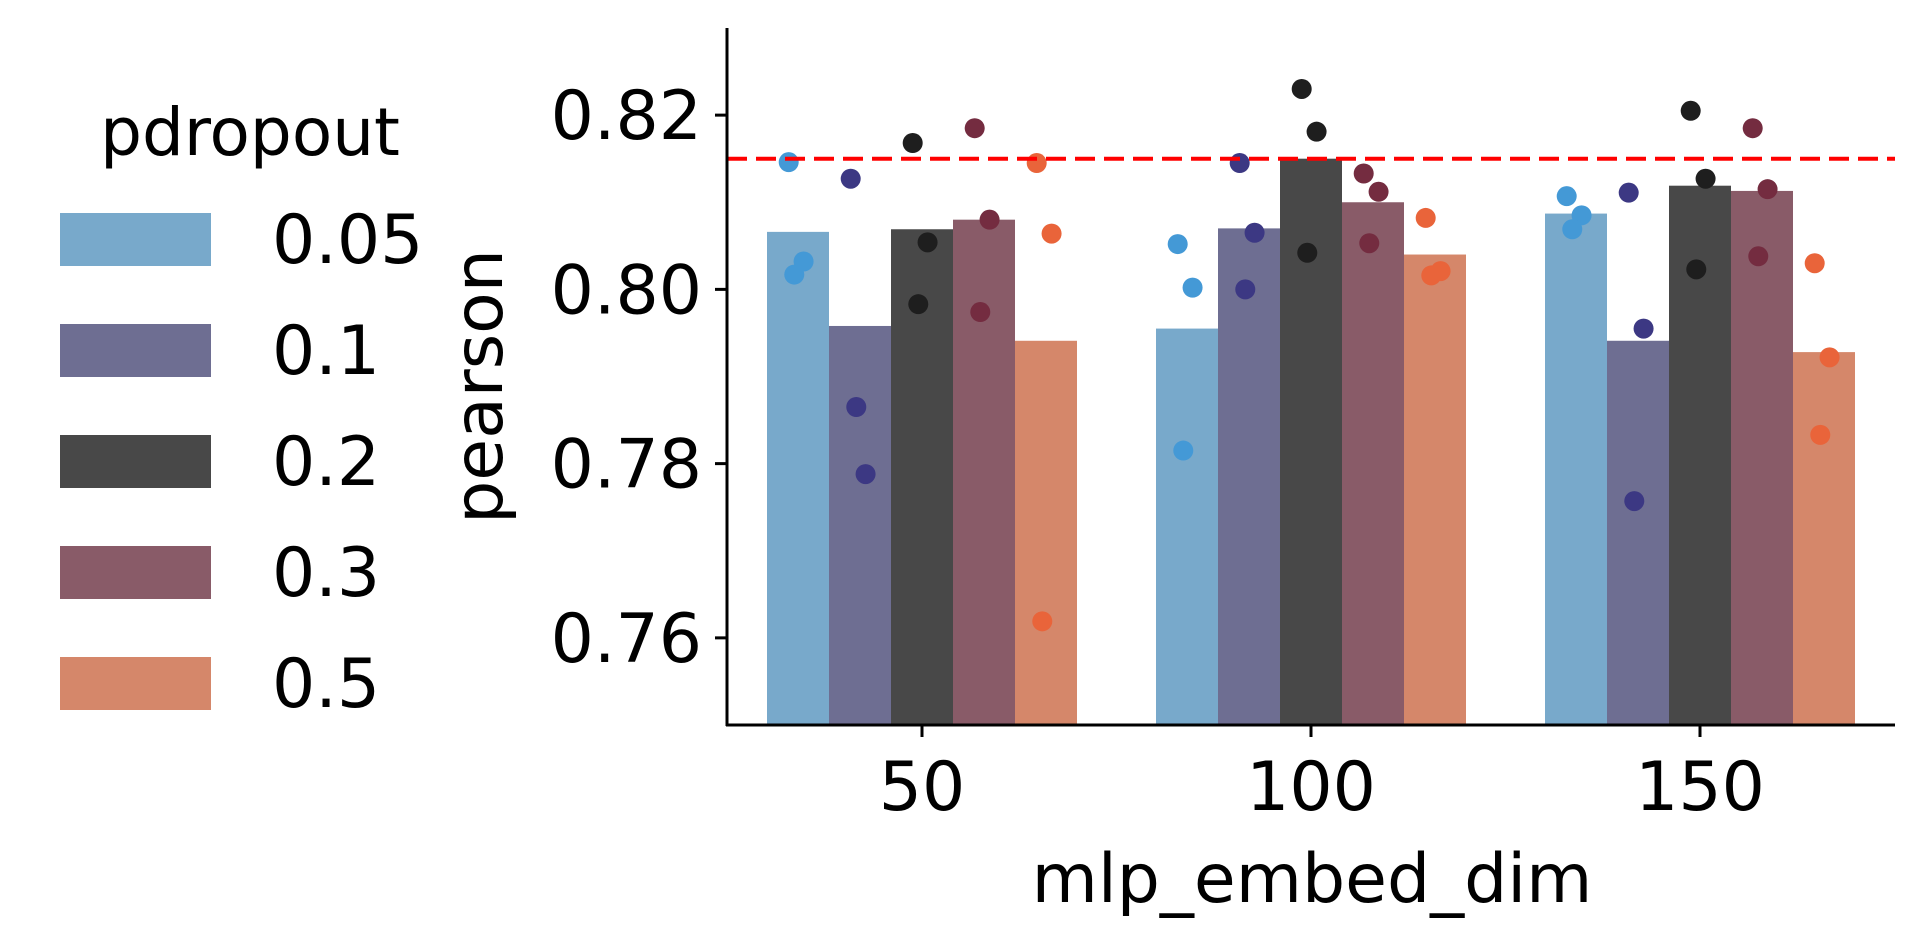 The width and height of the screenshot is (1917, 946). What do you see at coordinates (984, 472) in the screenshot?
I see `bar-0.3-50` at bounding box center [984, 472].